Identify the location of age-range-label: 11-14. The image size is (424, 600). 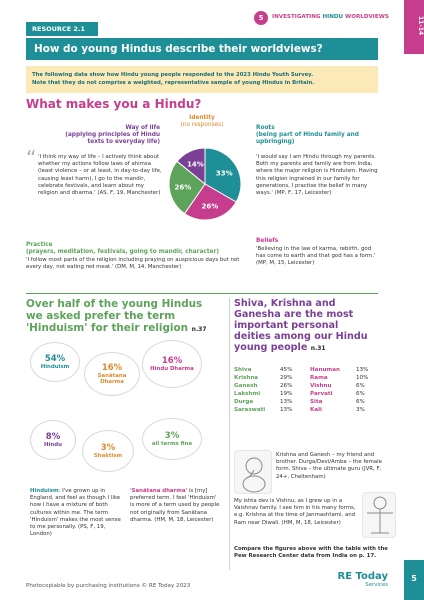
(420, 26).